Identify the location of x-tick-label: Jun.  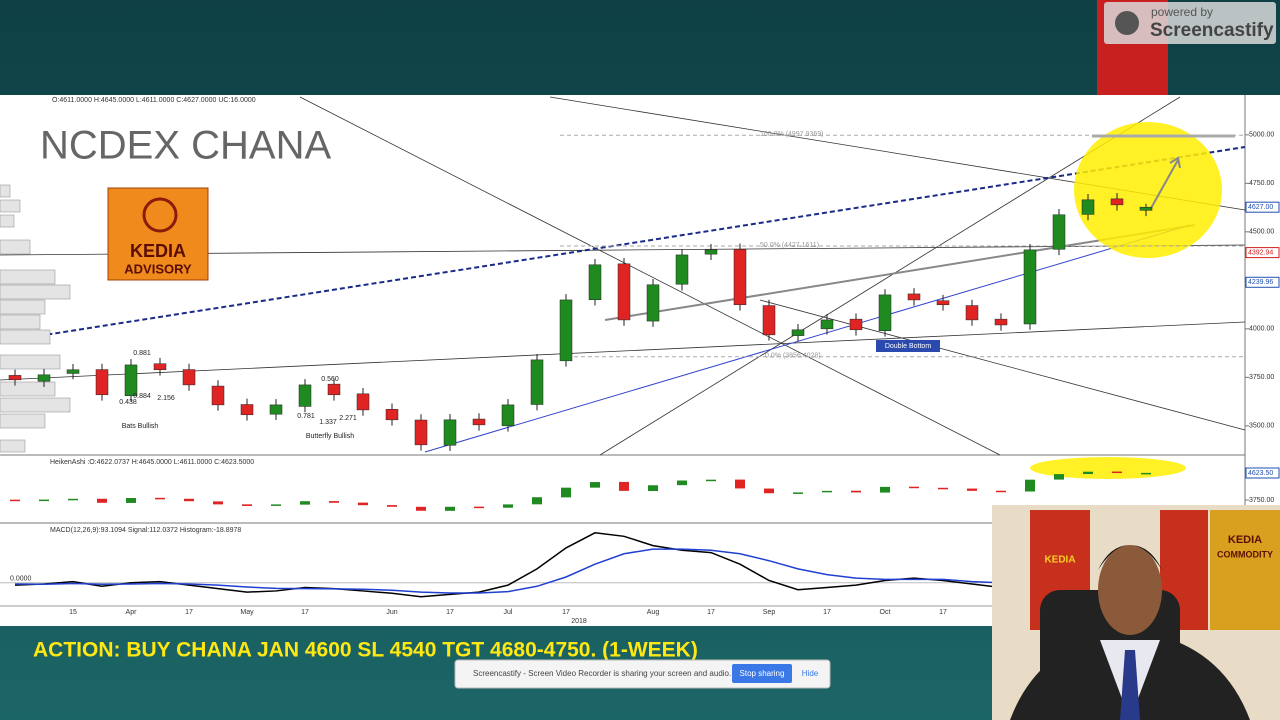
(391, 612).